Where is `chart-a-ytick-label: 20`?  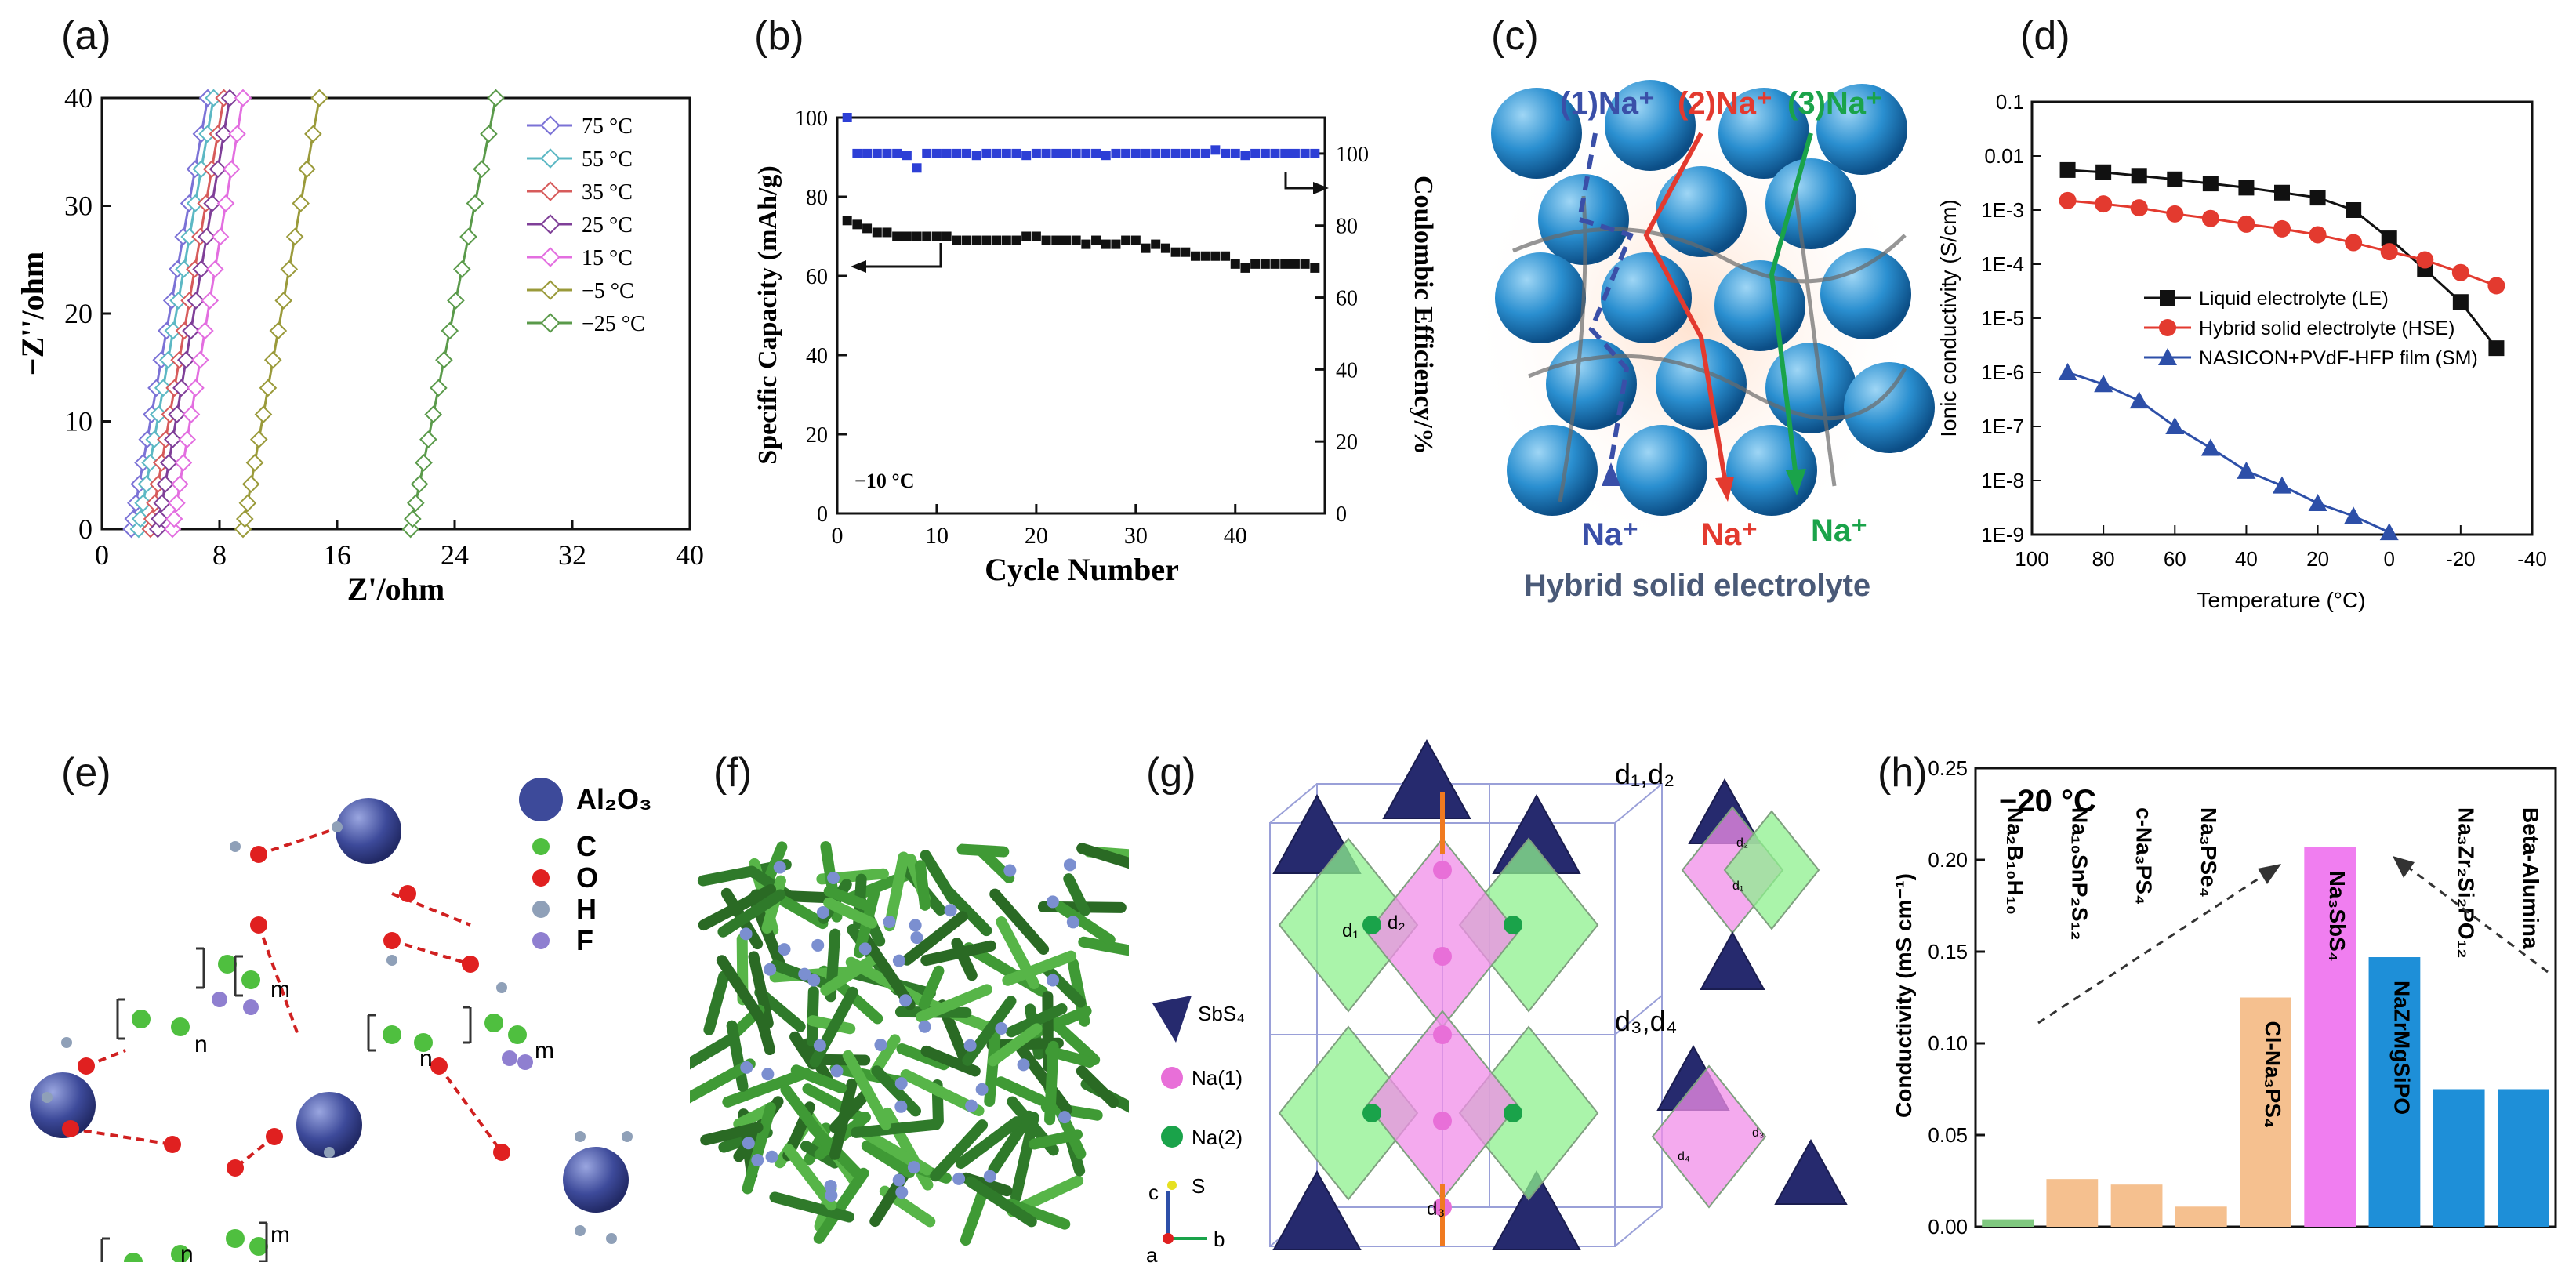 chart-a-ytick-label: 20 is located at coordinates (78, 313).